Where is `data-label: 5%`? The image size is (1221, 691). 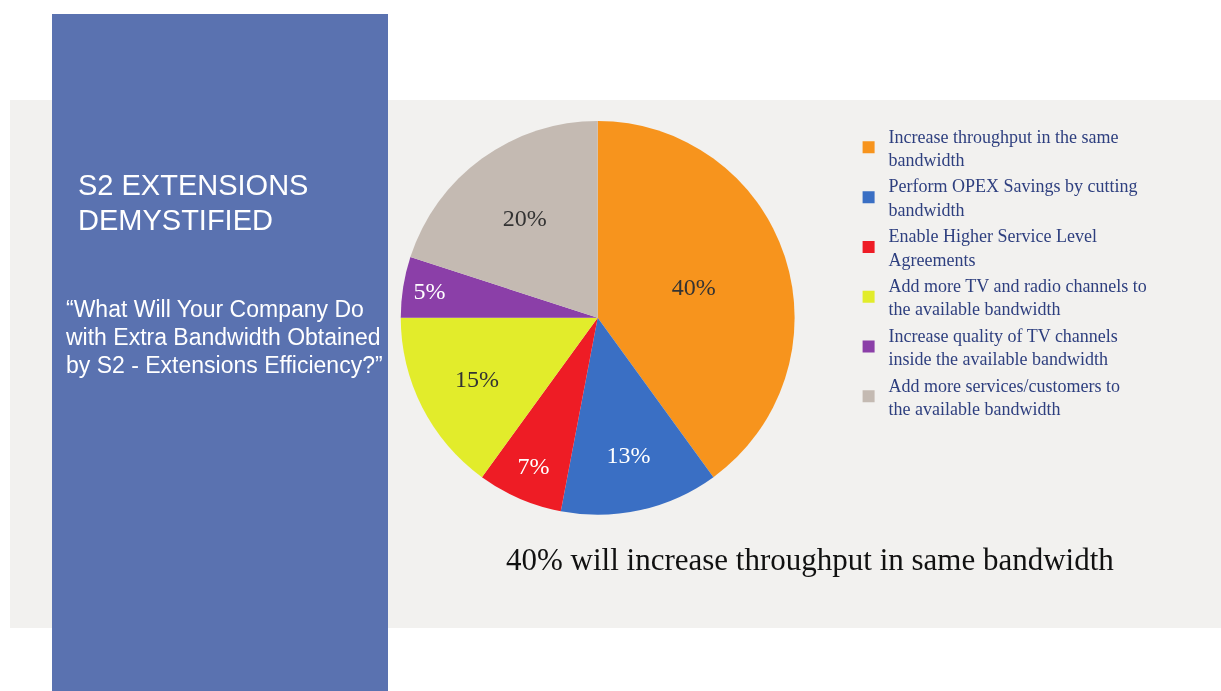 data-label: 5% is located at coordinates (429, 291).